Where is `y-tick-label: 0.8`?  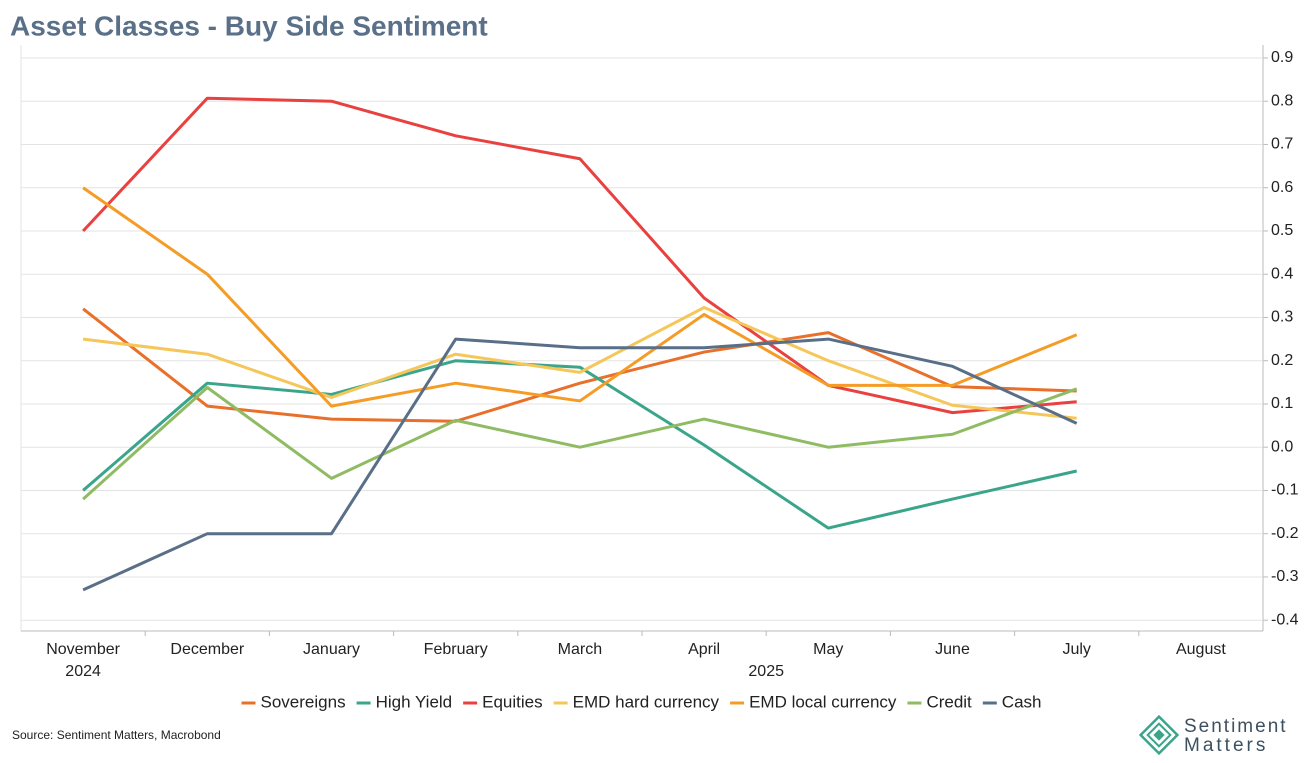
y-tick-label: 0.8 is located at coordinates (1282, 100).